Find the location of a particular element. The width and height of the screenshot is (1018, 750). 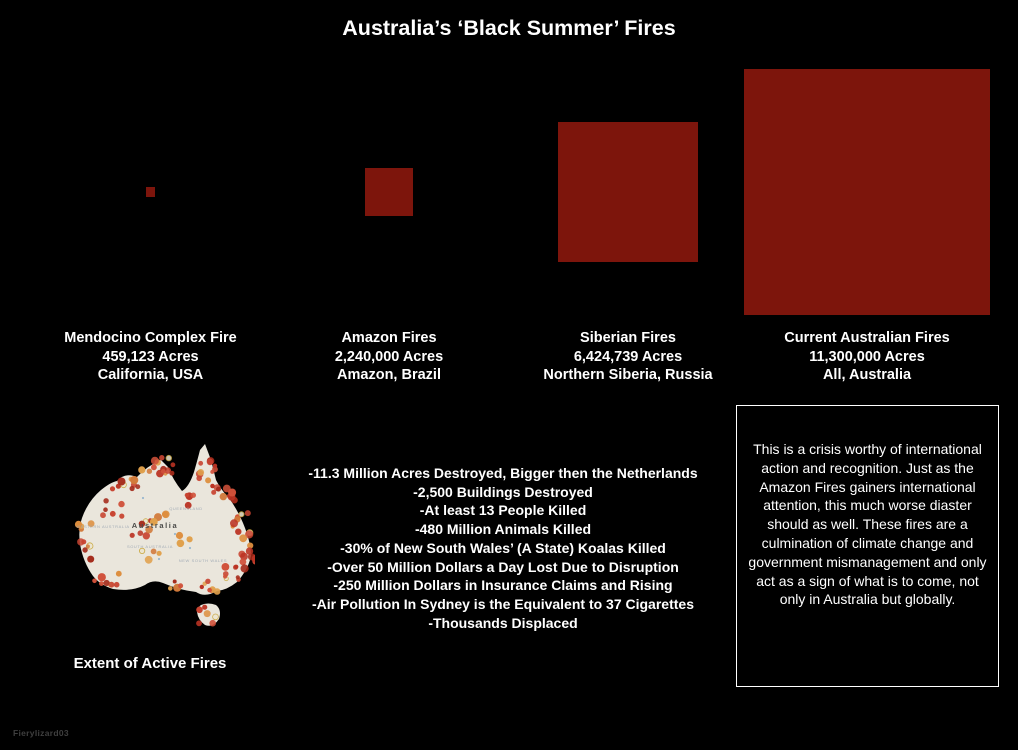

state-label-south-australia: SOUTH AUSTRALIA is located at coordinates (150, 546).